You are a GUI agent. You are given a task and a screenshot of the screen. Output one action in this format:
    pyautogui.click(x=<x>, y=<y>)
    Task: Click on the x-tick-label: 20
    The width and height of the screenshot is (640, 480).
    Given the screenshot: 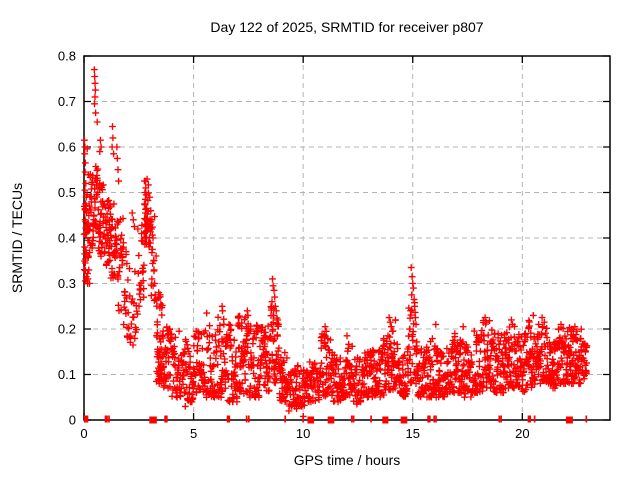 What is the action you would take?
    pyautogui.click(x=522, y=433)
    